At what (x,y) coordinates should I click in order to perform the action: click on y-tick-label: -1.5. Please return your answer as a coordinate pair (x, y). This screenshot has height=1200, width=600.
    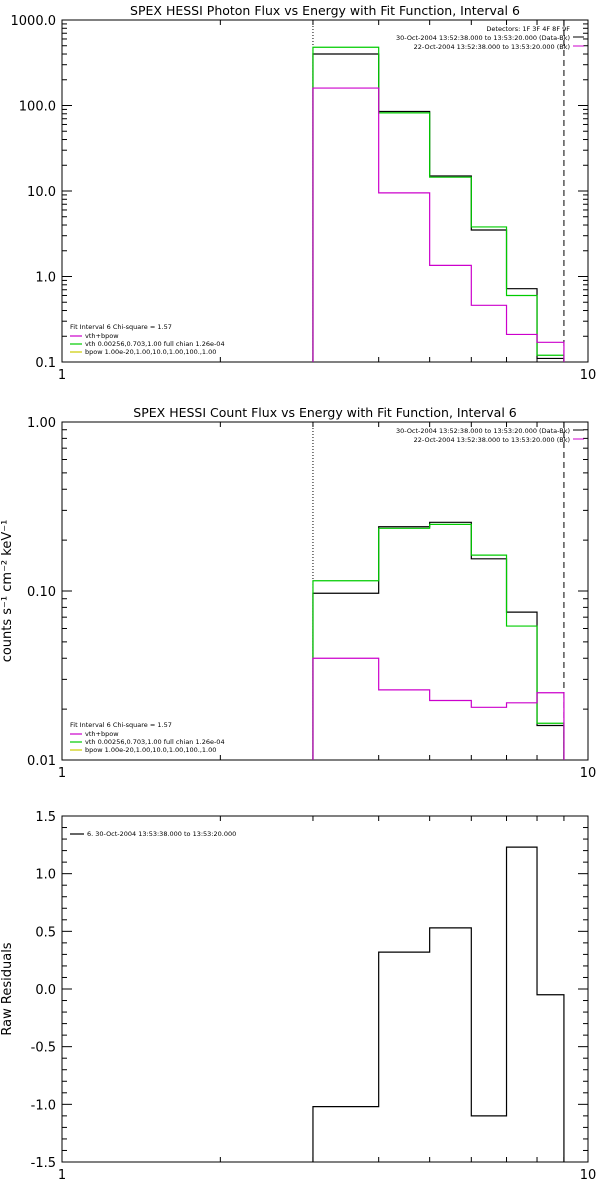
    Looking at the image, I should click on (43, 1163).